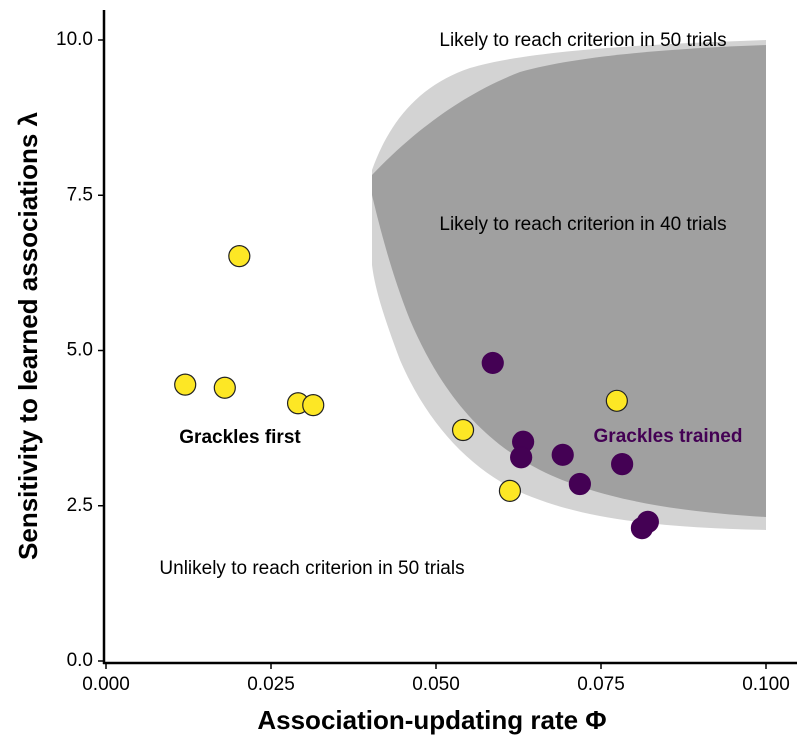 The height and width of the screenshot is (738, 798). Describe the element at coordinates (74, 39) in the screenshot. I see `y-tick-label: 10.0` at that location.